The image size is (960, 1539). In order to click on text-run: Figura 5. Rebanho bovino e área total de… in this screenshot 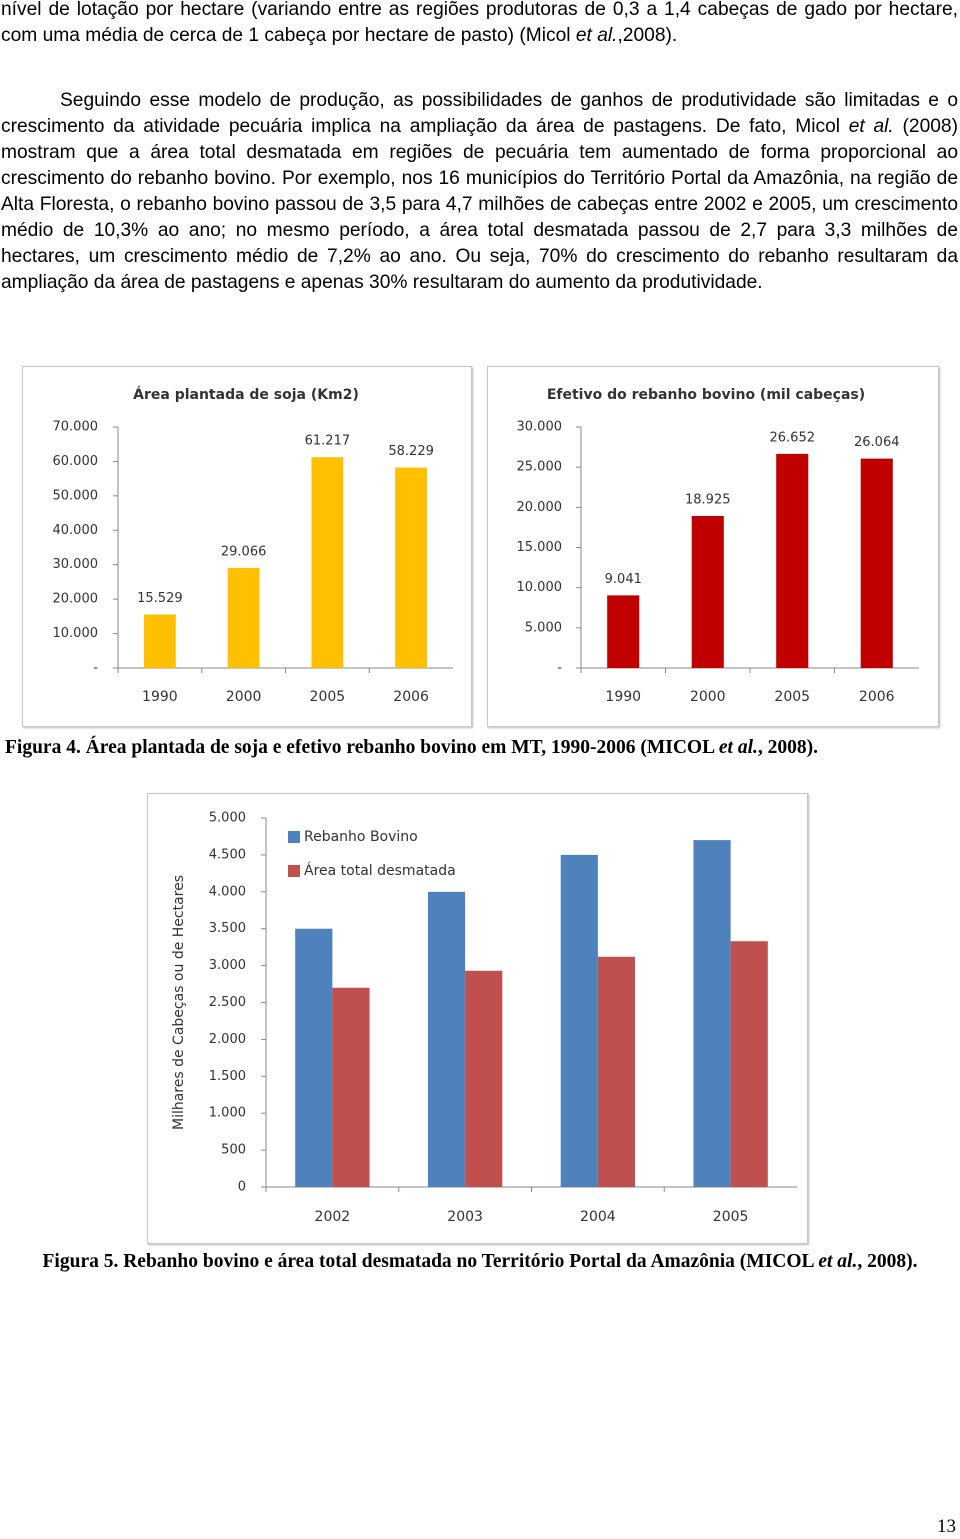, I will do `click(430, 1261)`.